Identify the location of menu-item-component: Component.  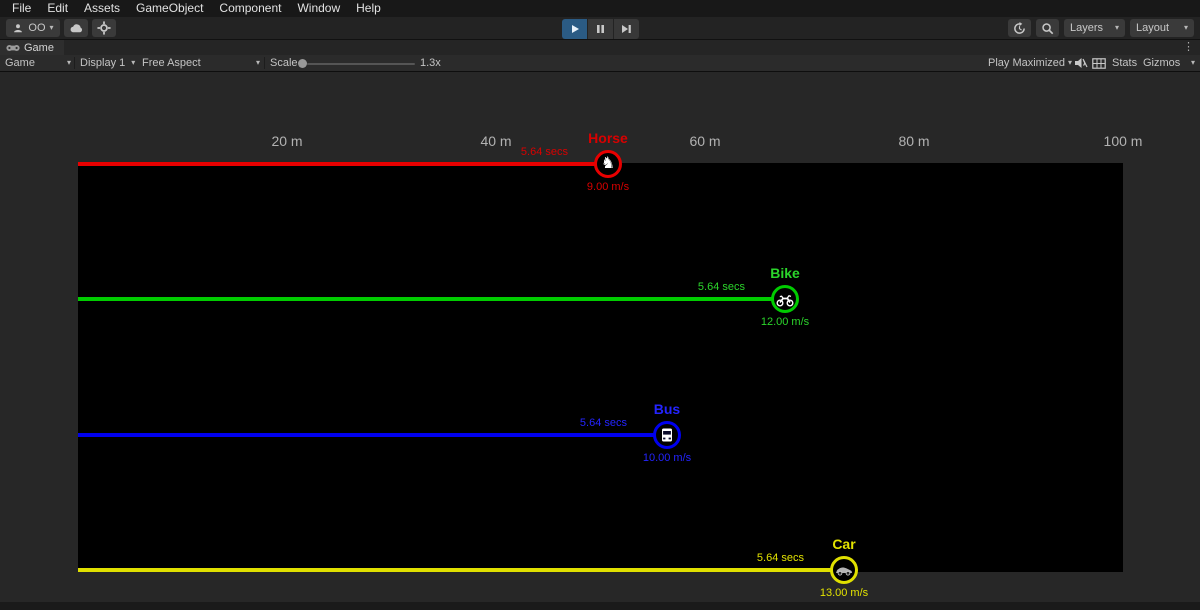
(250, 8).